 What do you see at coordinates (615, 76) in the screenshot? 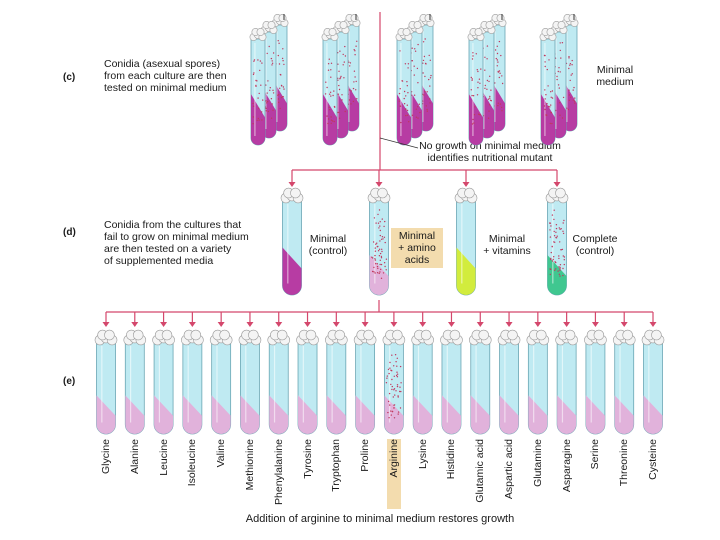
I see `minimal-medium-label: Minimal medium` at bounding box center [615, 76].